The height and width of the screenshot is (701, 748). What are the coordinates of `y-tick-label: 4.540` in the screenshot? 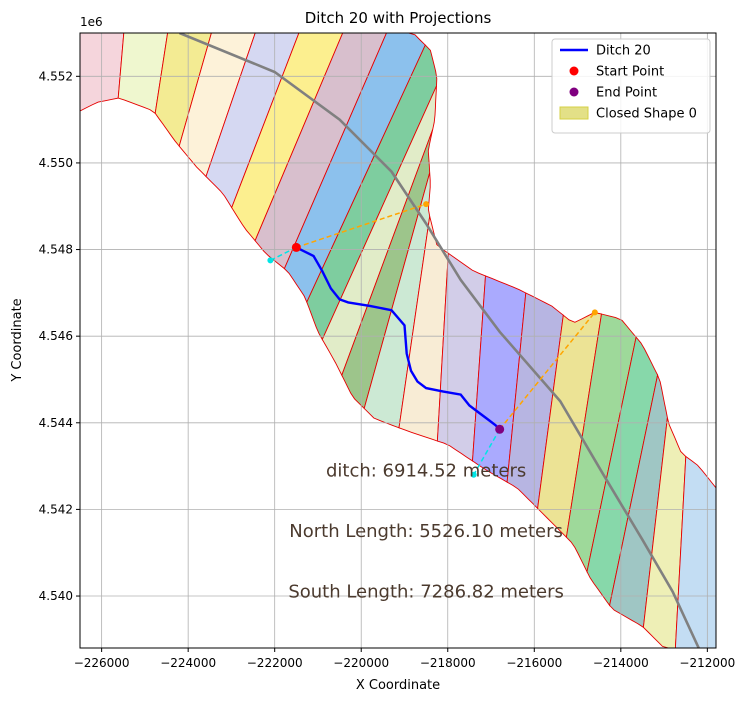 It's located at (56, 596).